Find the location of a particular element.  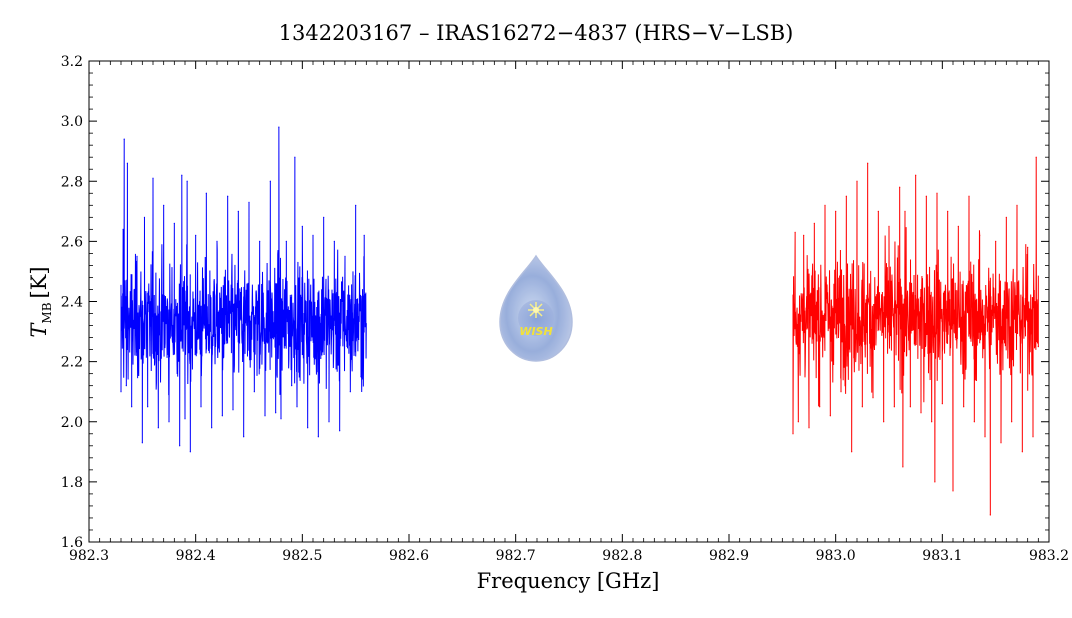

y-tick-label: 1.6 is located at coordinates (72, 543).